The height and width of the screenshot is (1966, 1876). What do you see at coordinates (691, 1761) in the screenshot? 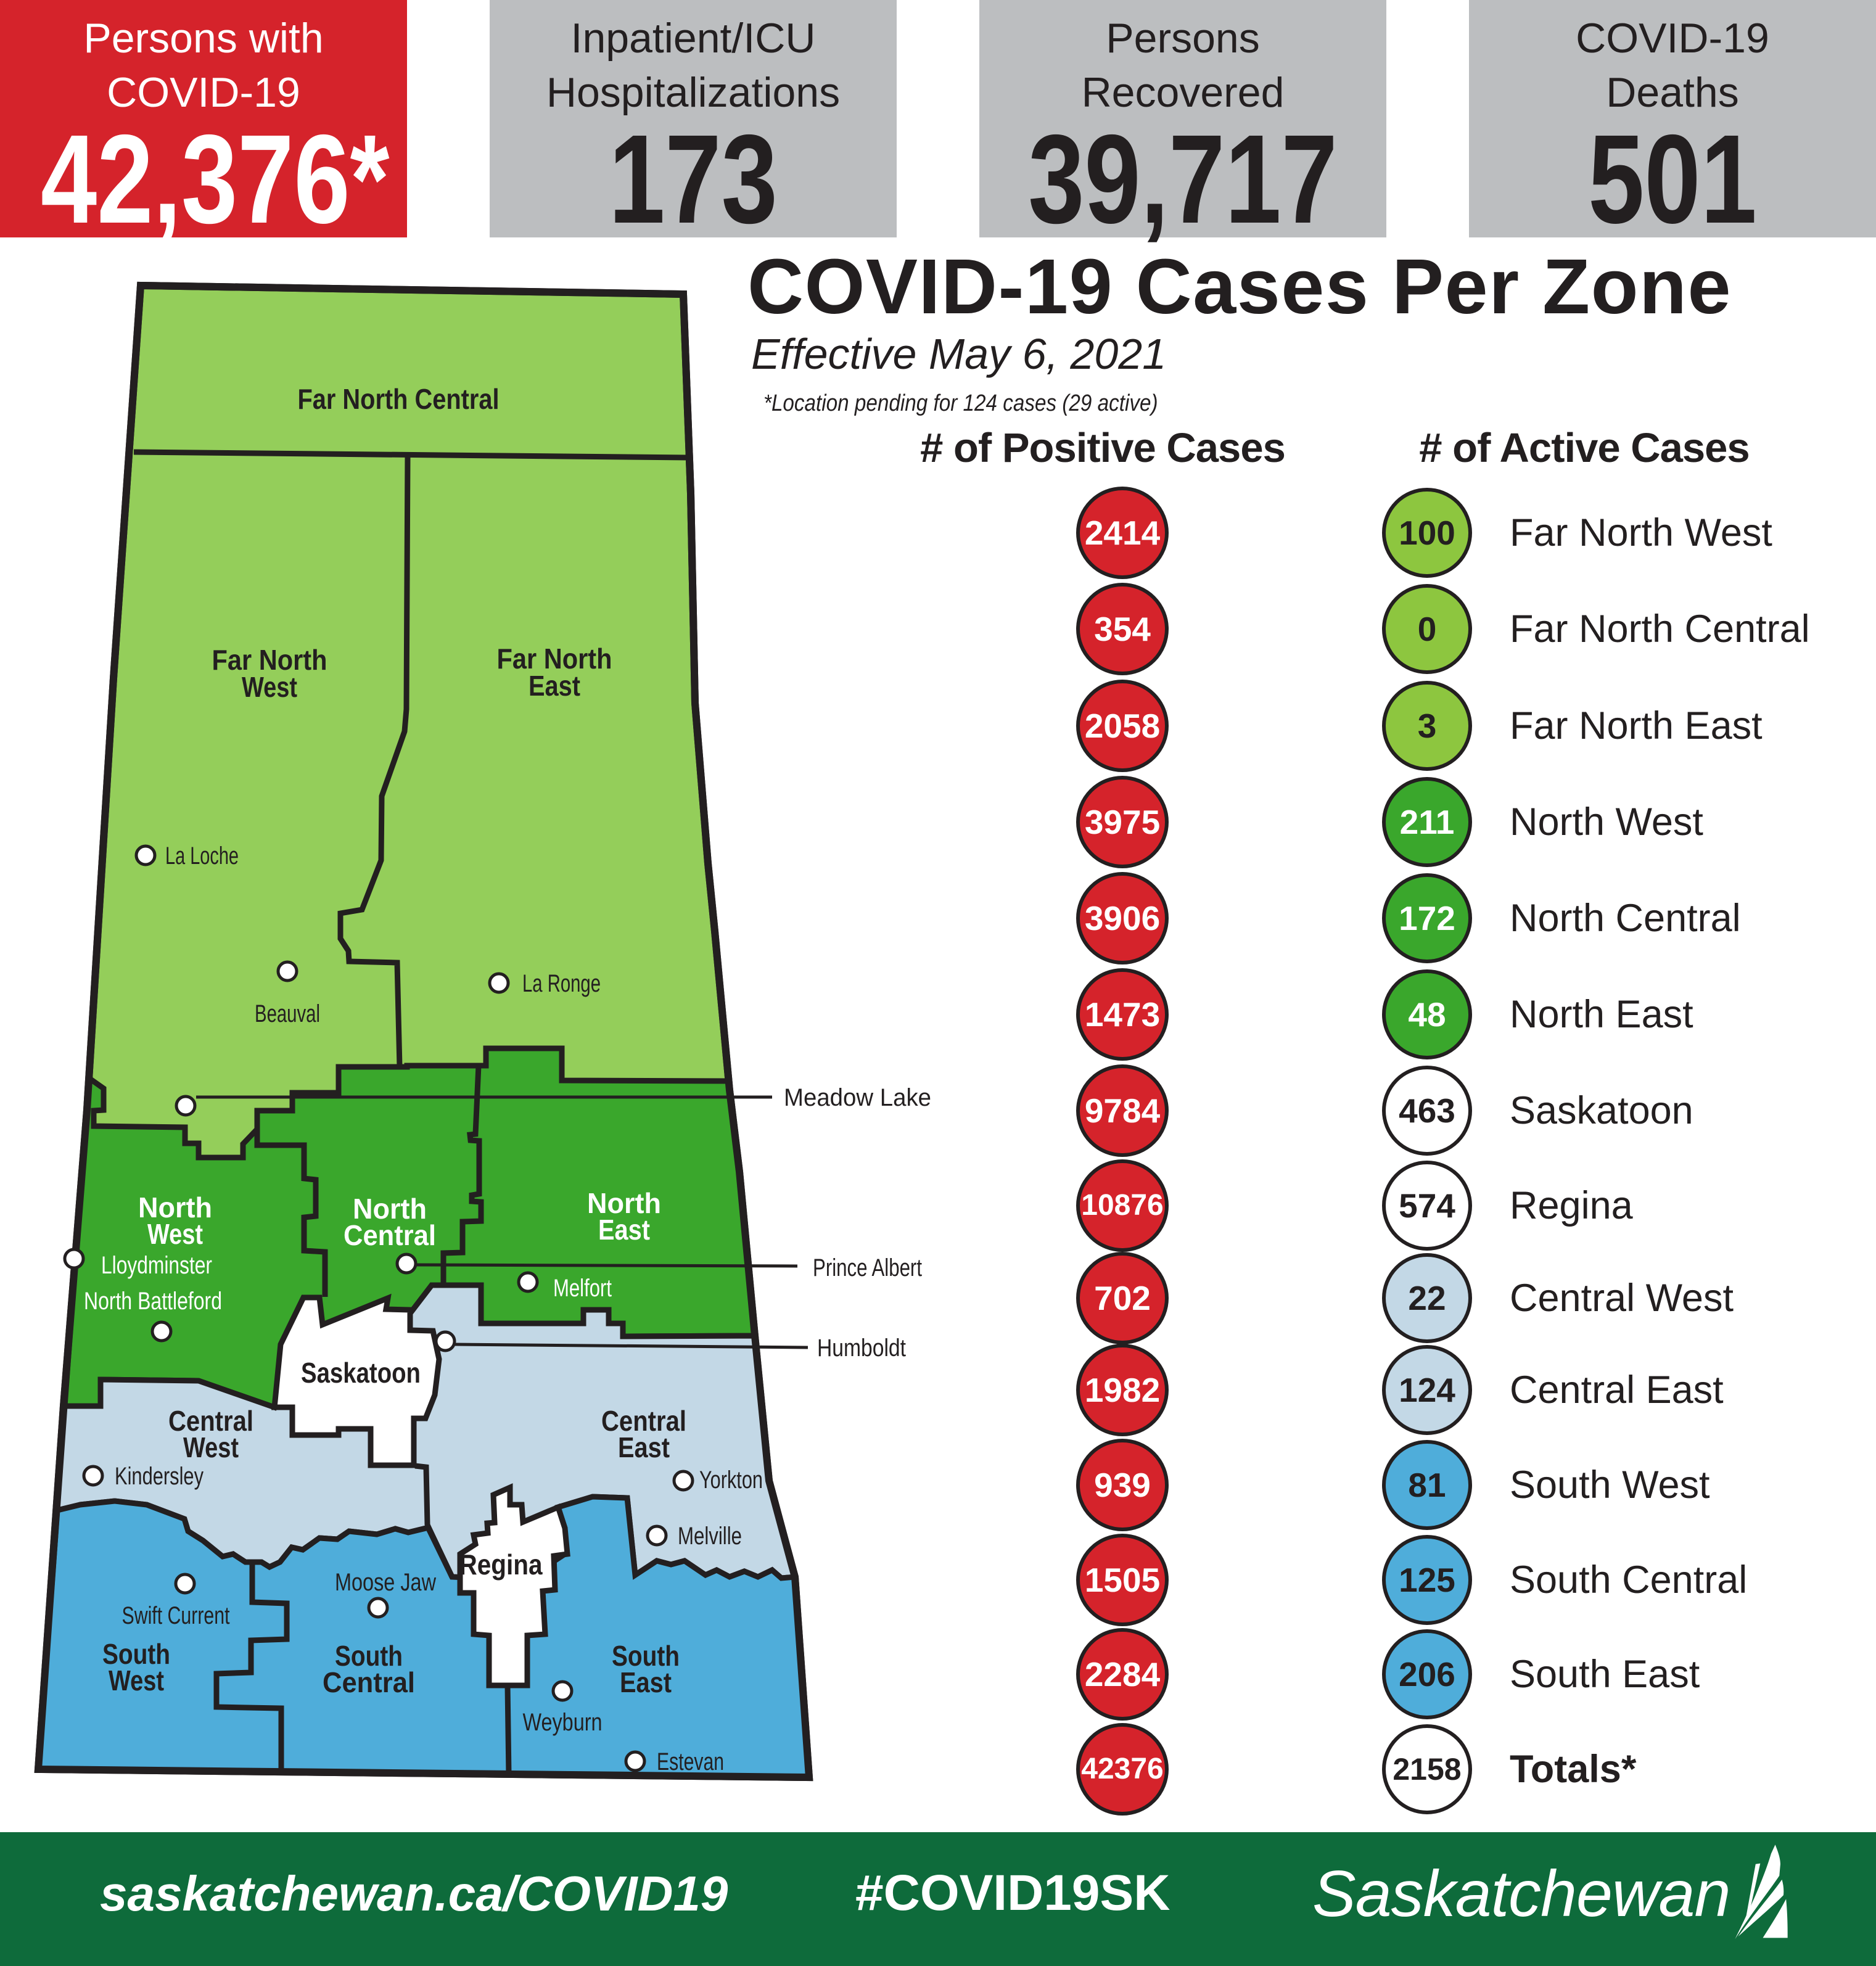
I see `svg-text: Estevan` at bounding box center [691, 1761].